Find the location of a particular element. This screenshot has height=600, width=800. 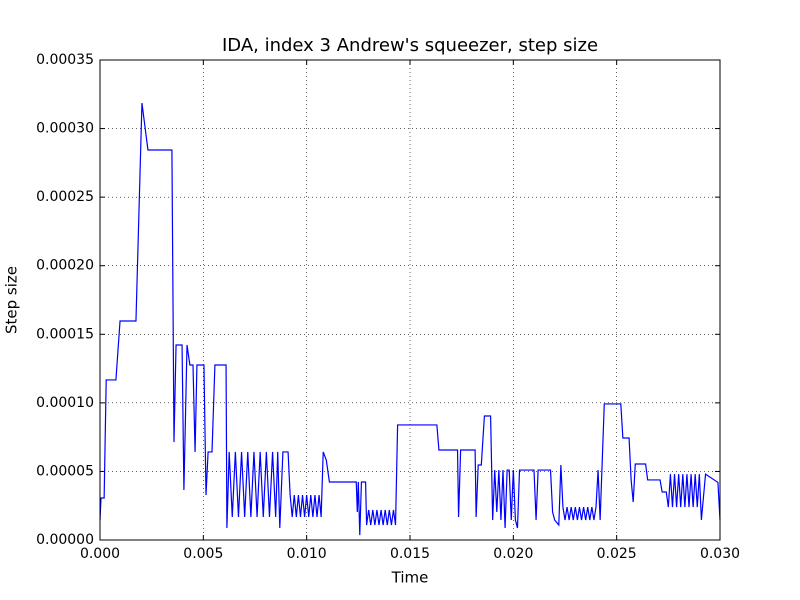

x-tick-label: 0.005 is located at coordinates (203, 554).